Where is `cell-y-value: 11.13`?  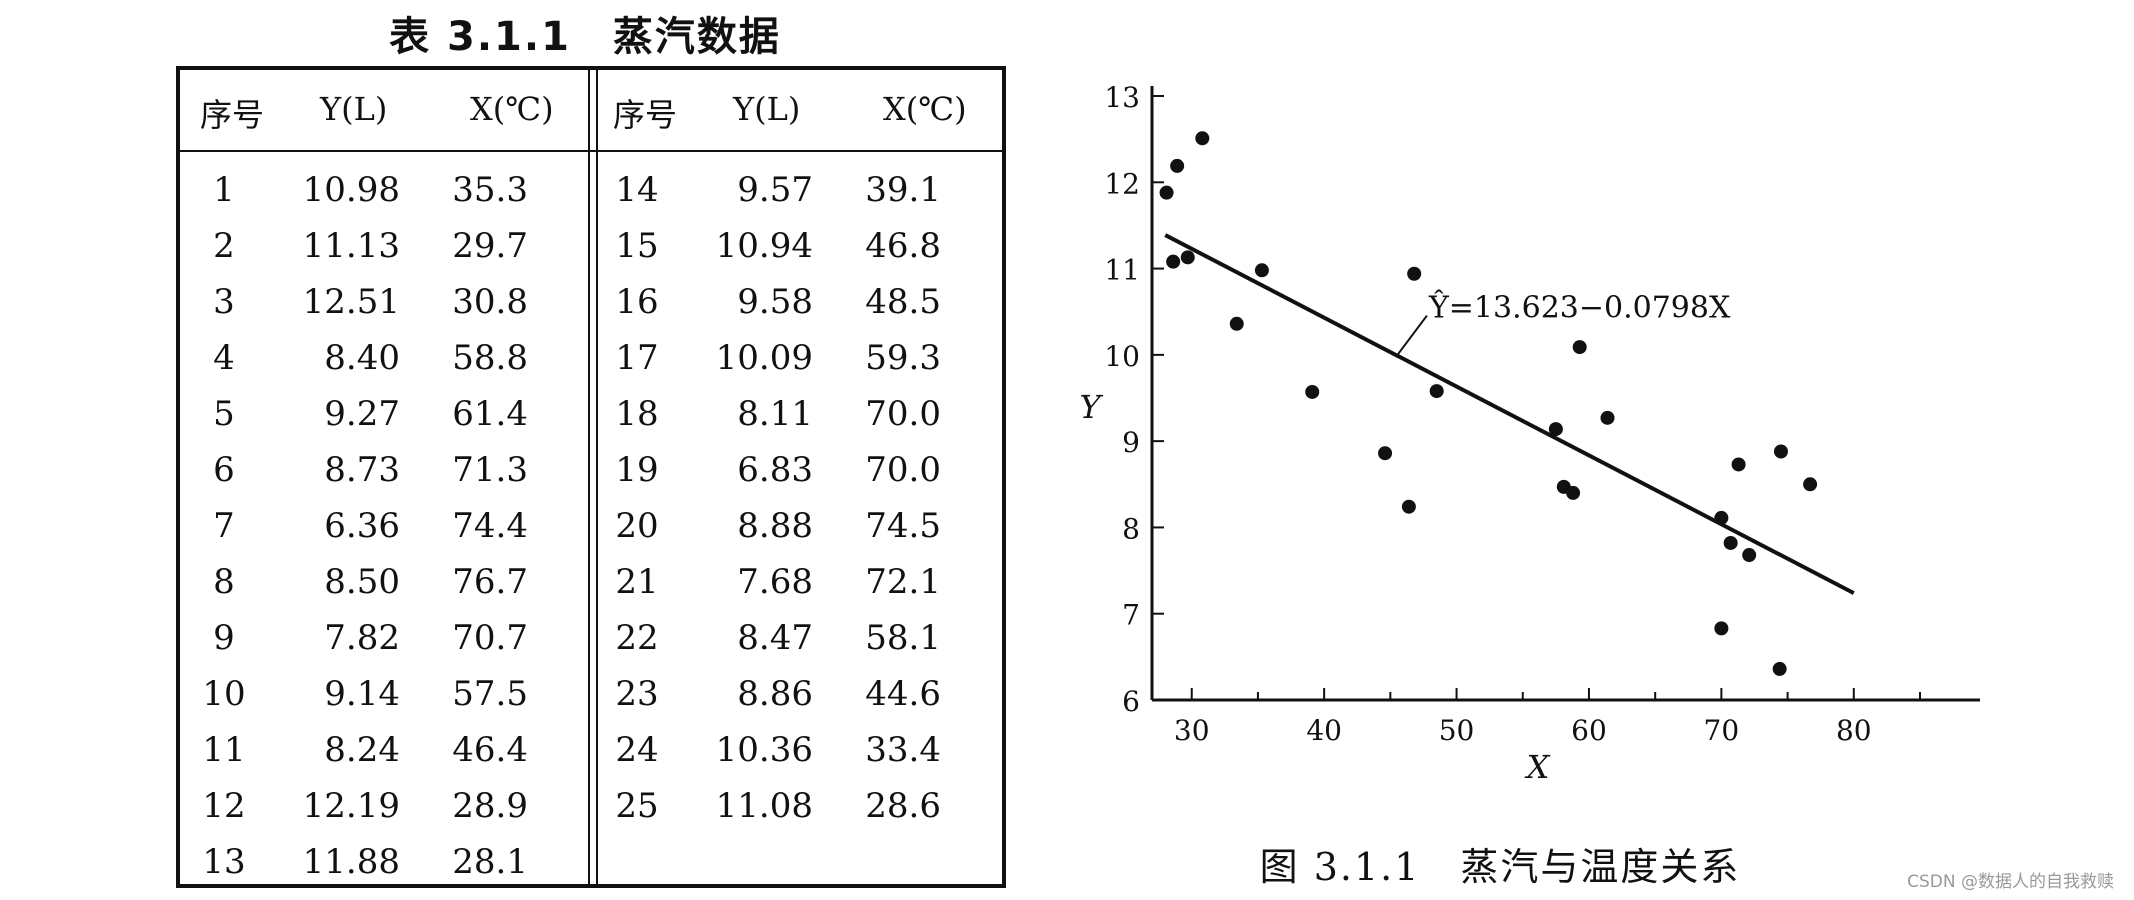
cell-y-value: 11.13 is located at coordinates (351, 246).